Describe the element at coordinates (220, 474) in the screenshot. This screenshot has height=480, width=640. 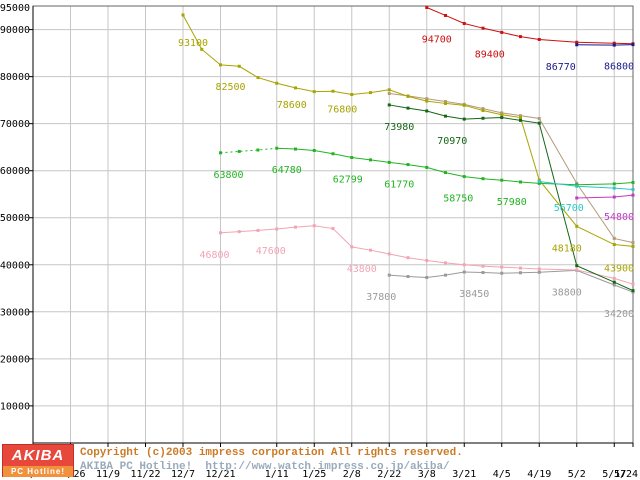
I see `x-axis-label: 12/21` at that location.